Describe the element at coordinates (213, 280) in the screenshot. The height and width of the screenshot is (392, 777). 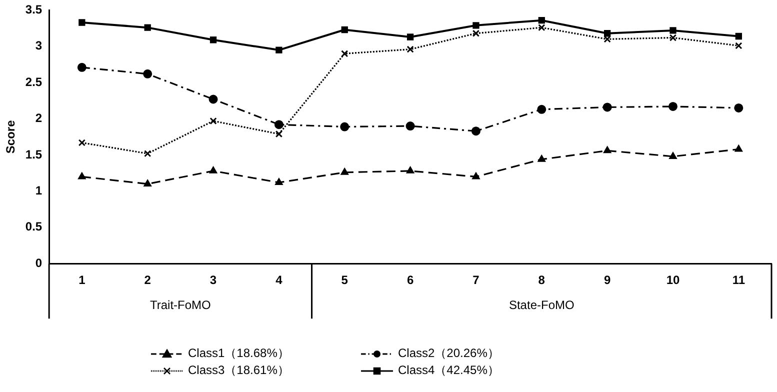
I see `x-tick-label: 3` at that location.